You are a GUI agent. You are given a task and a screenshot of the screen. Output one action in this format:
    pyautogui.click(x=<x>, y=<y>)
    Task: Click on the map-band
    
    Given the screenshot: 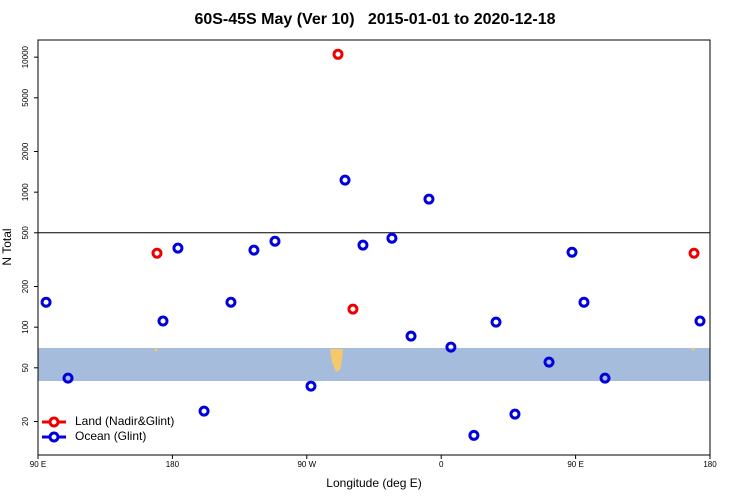 What is the action you would take?
    pyautogui.click(x=374, y=364)
    